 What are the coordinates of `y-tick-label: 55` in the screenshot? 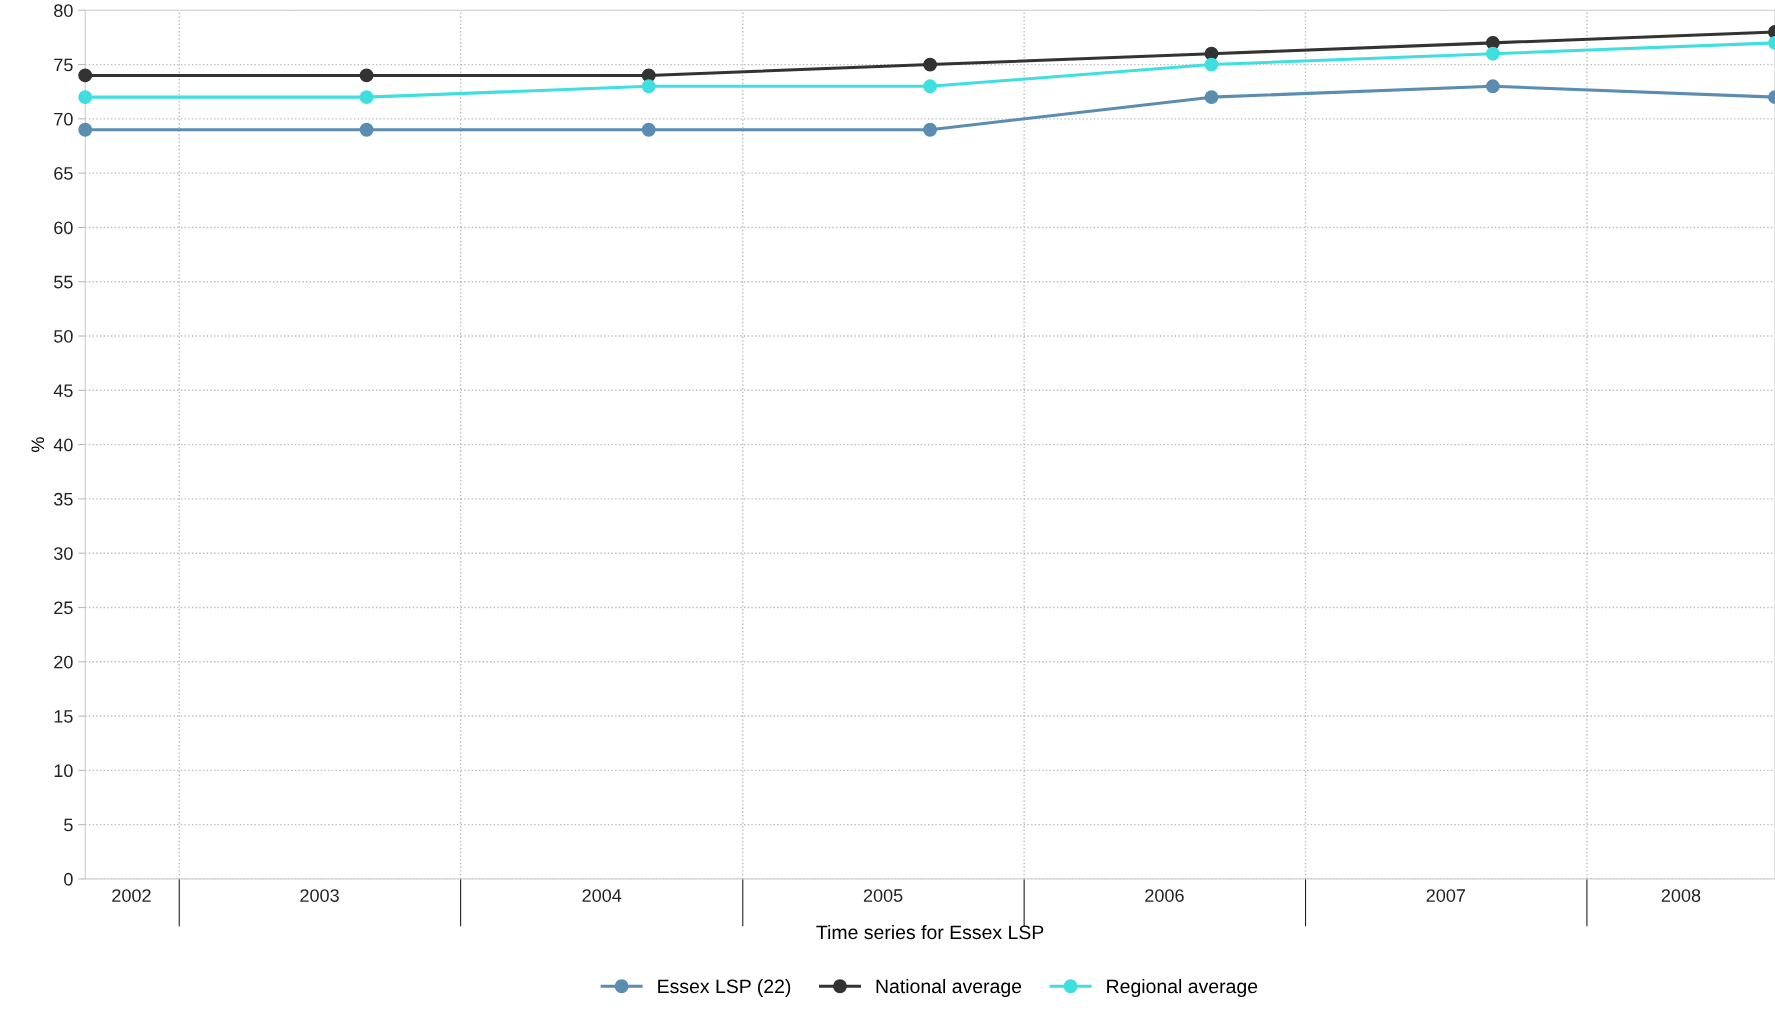 It's located at (63, 282).